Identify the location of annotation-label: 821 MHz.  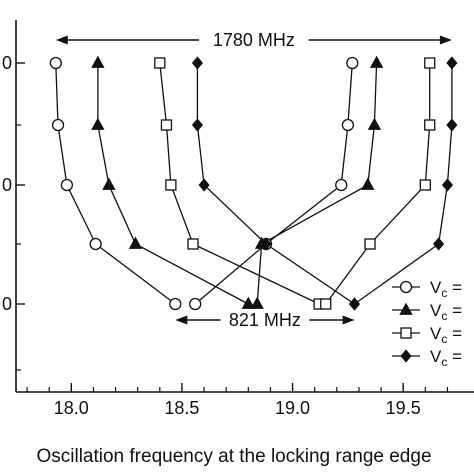
(265, 320).